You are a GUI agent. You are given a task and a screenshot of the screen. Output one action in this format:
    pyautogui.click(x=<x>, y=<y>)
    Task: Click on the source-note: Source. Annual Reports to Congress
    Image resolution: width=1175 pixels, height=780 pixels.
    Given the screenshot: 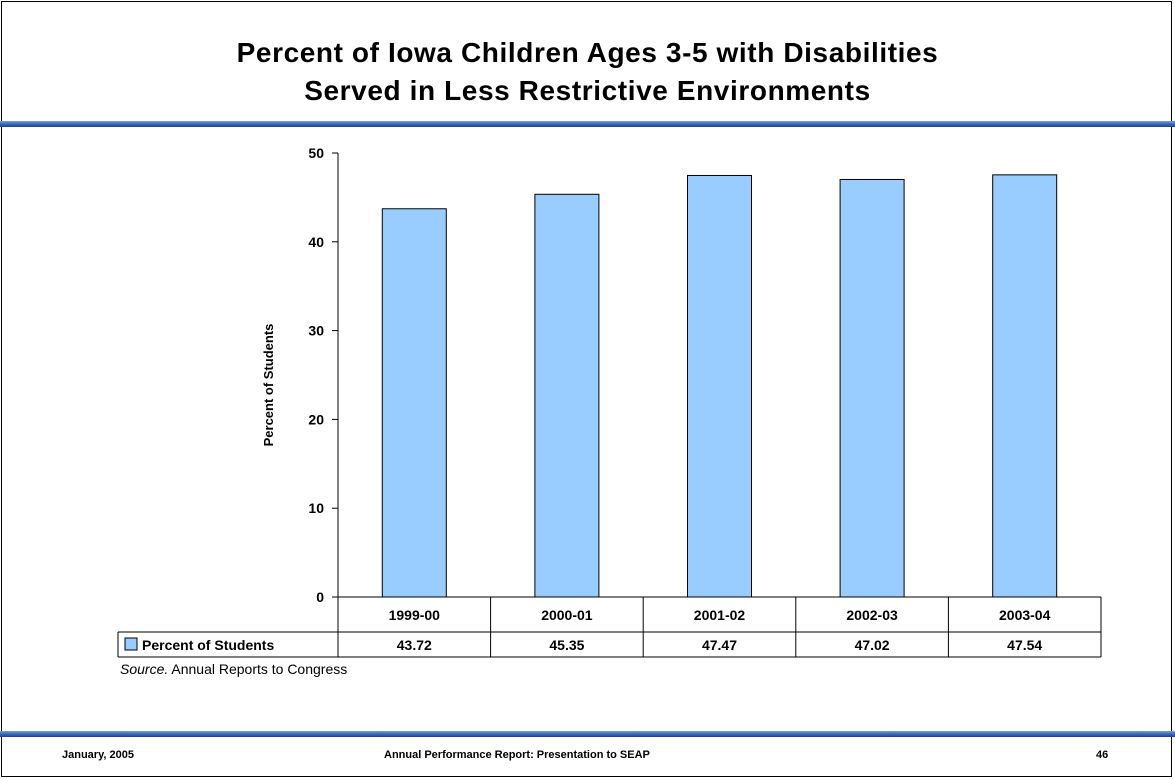 What is the action you would take?
    pyautogui.click(x=233, y=669)
    